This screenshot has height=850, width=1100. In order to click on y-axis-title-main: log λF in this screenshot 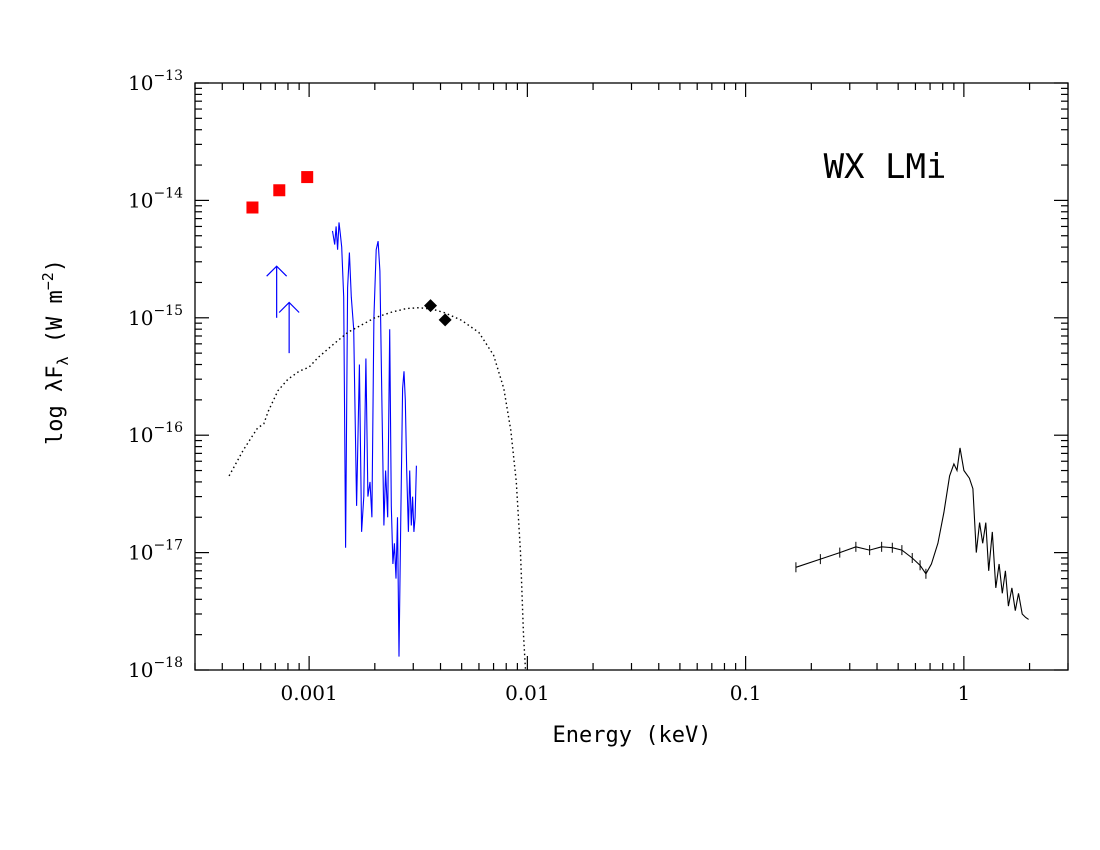, I will do `click(55, 405)`.